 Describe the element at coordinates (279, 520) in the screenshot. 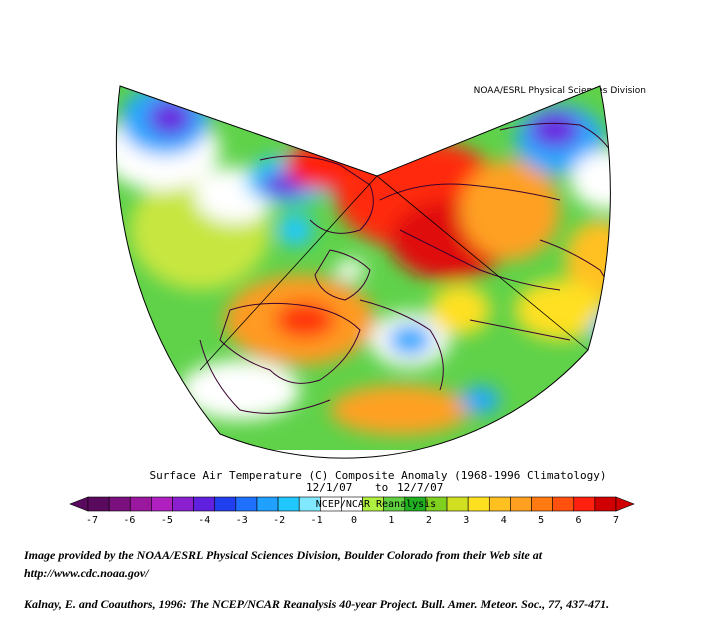

I see `colorbar-tick-label: -2` at that location.